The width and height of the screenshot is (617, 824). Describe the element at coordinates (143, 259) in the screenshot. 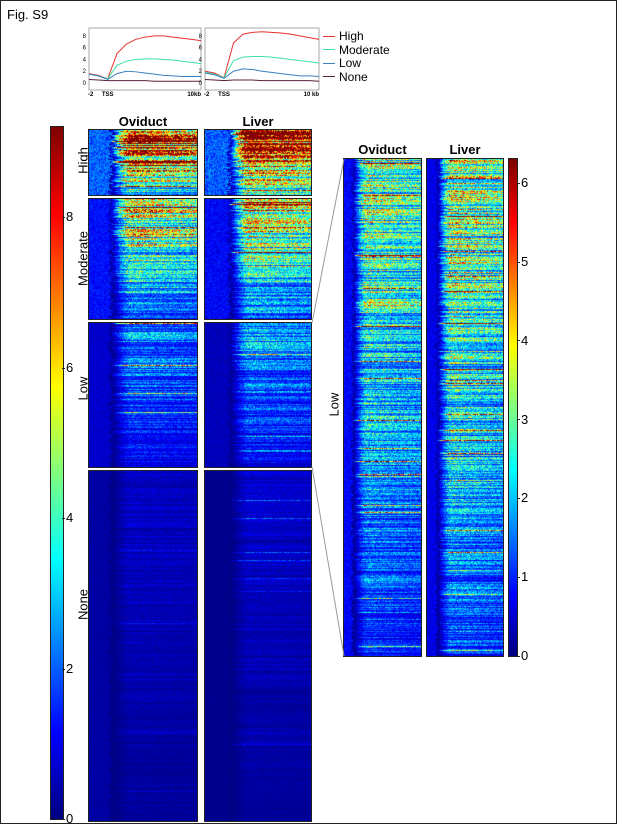

I see `heatmap-oviduct-moderate` at that location.